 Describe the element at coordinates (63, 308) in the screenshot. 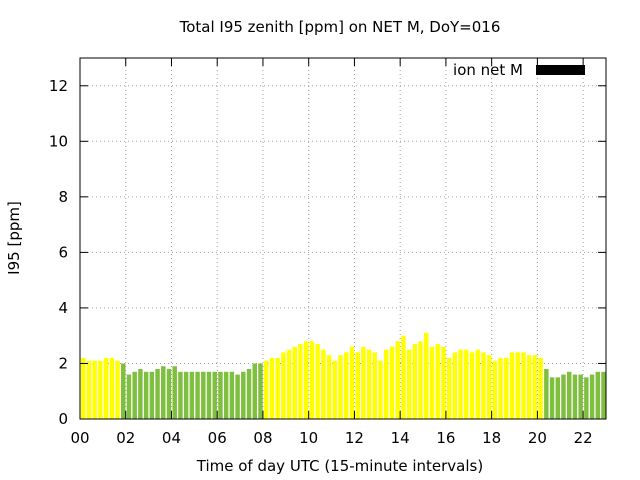

I see `y-tick-label: 4` at that location.